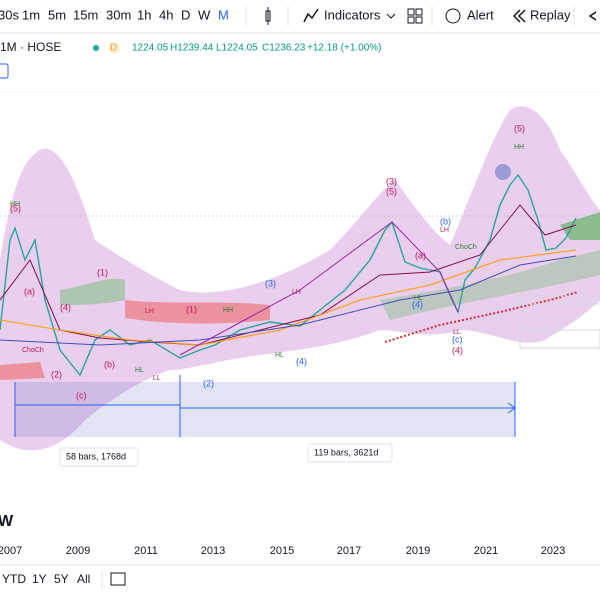 This screenshot has height=600, width=600. Describe the element at coordinates (31, 14) in the screenshot. I see `interval: 1m` at that location.